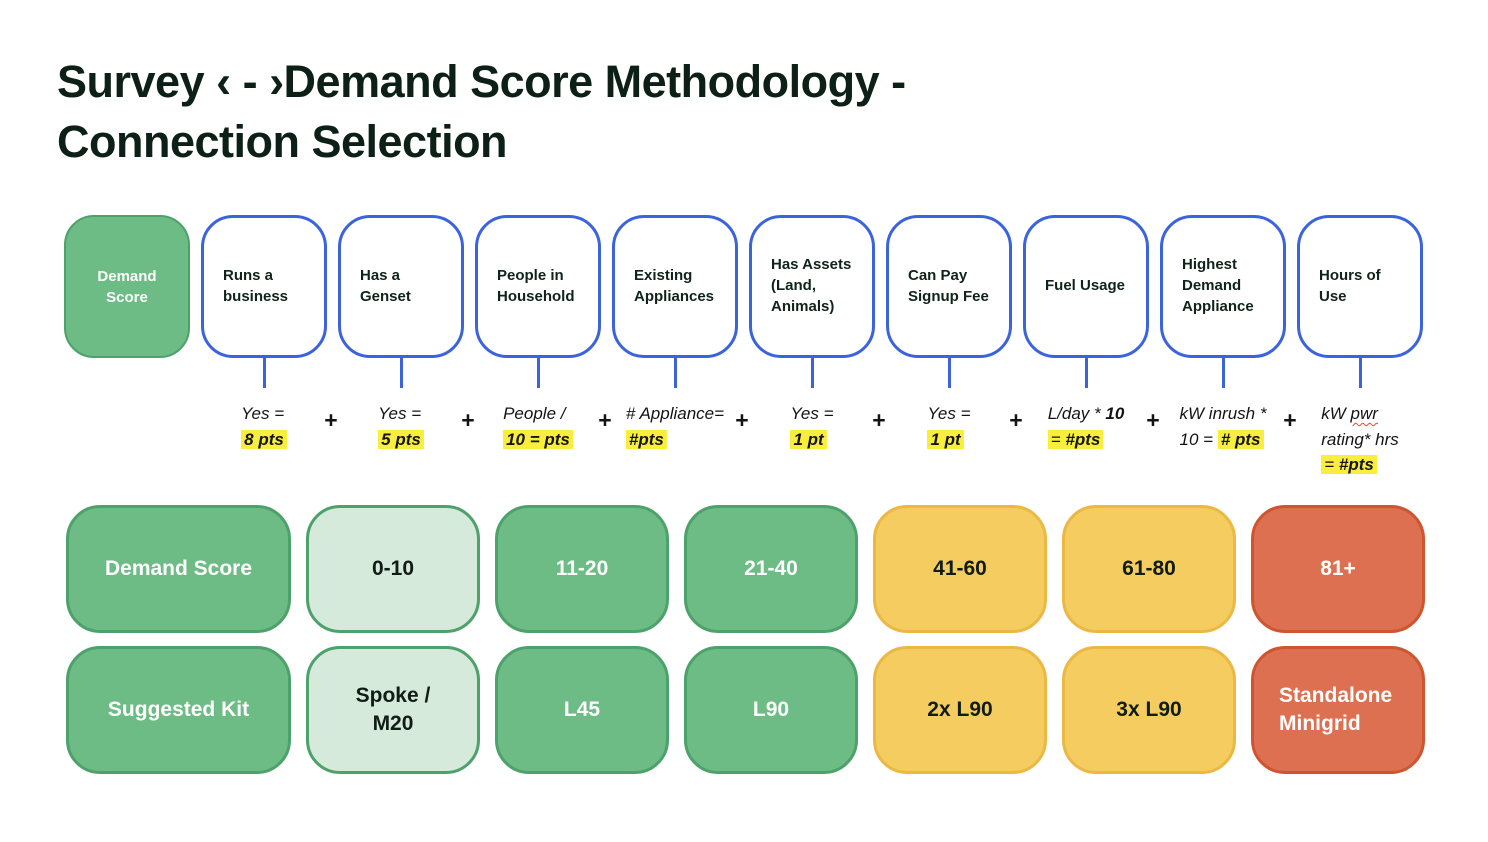 This screenshot has height=842, width=1488. I want to click on criteria-box-people-in-household: People in Household, so click(538, 286).